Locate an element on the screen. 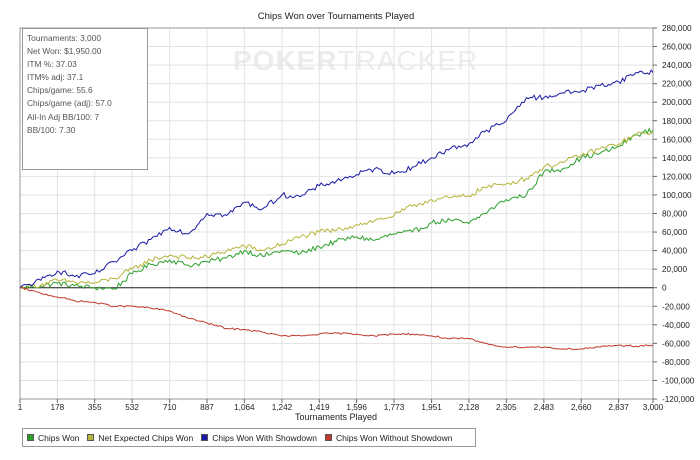 This screenshot has height=460, width=700. y-tick-label: 200,000 is located at coordinates (677, 102).